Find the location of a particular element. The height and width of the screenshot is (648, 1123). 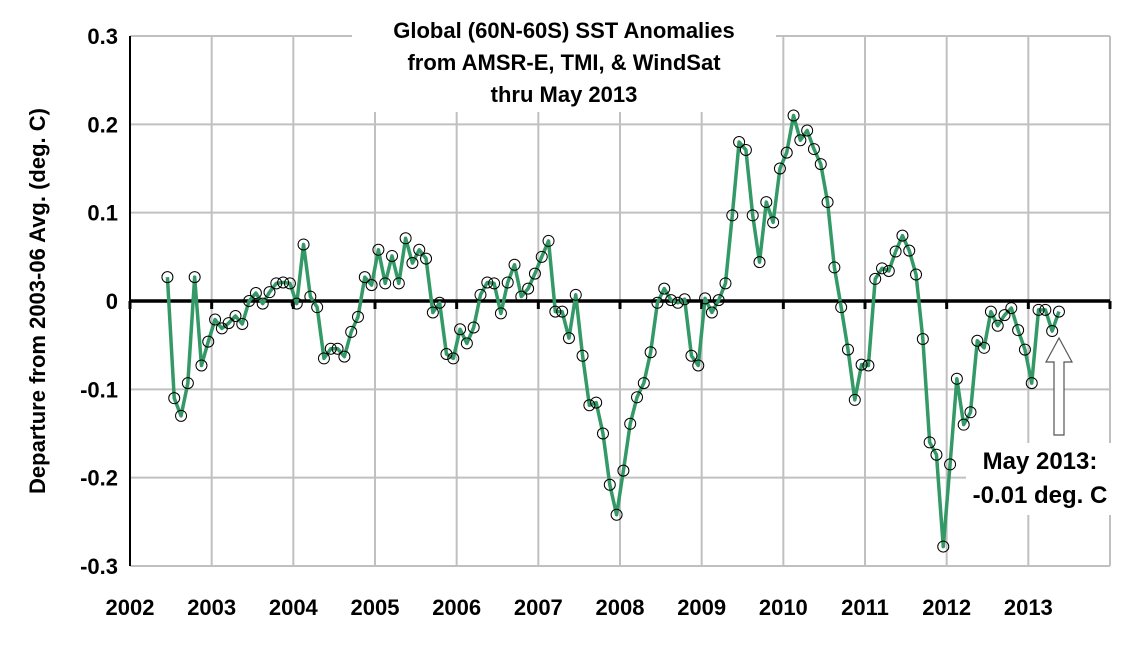

title-line-1: Global (60N-60S) SST Anomalies is located at coordinates (564, 30).